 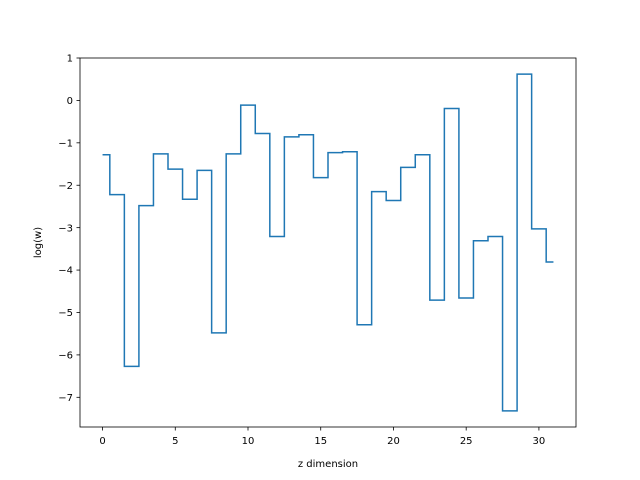 I want to click on x-tick-label: 15, so click(x=320, y=441).